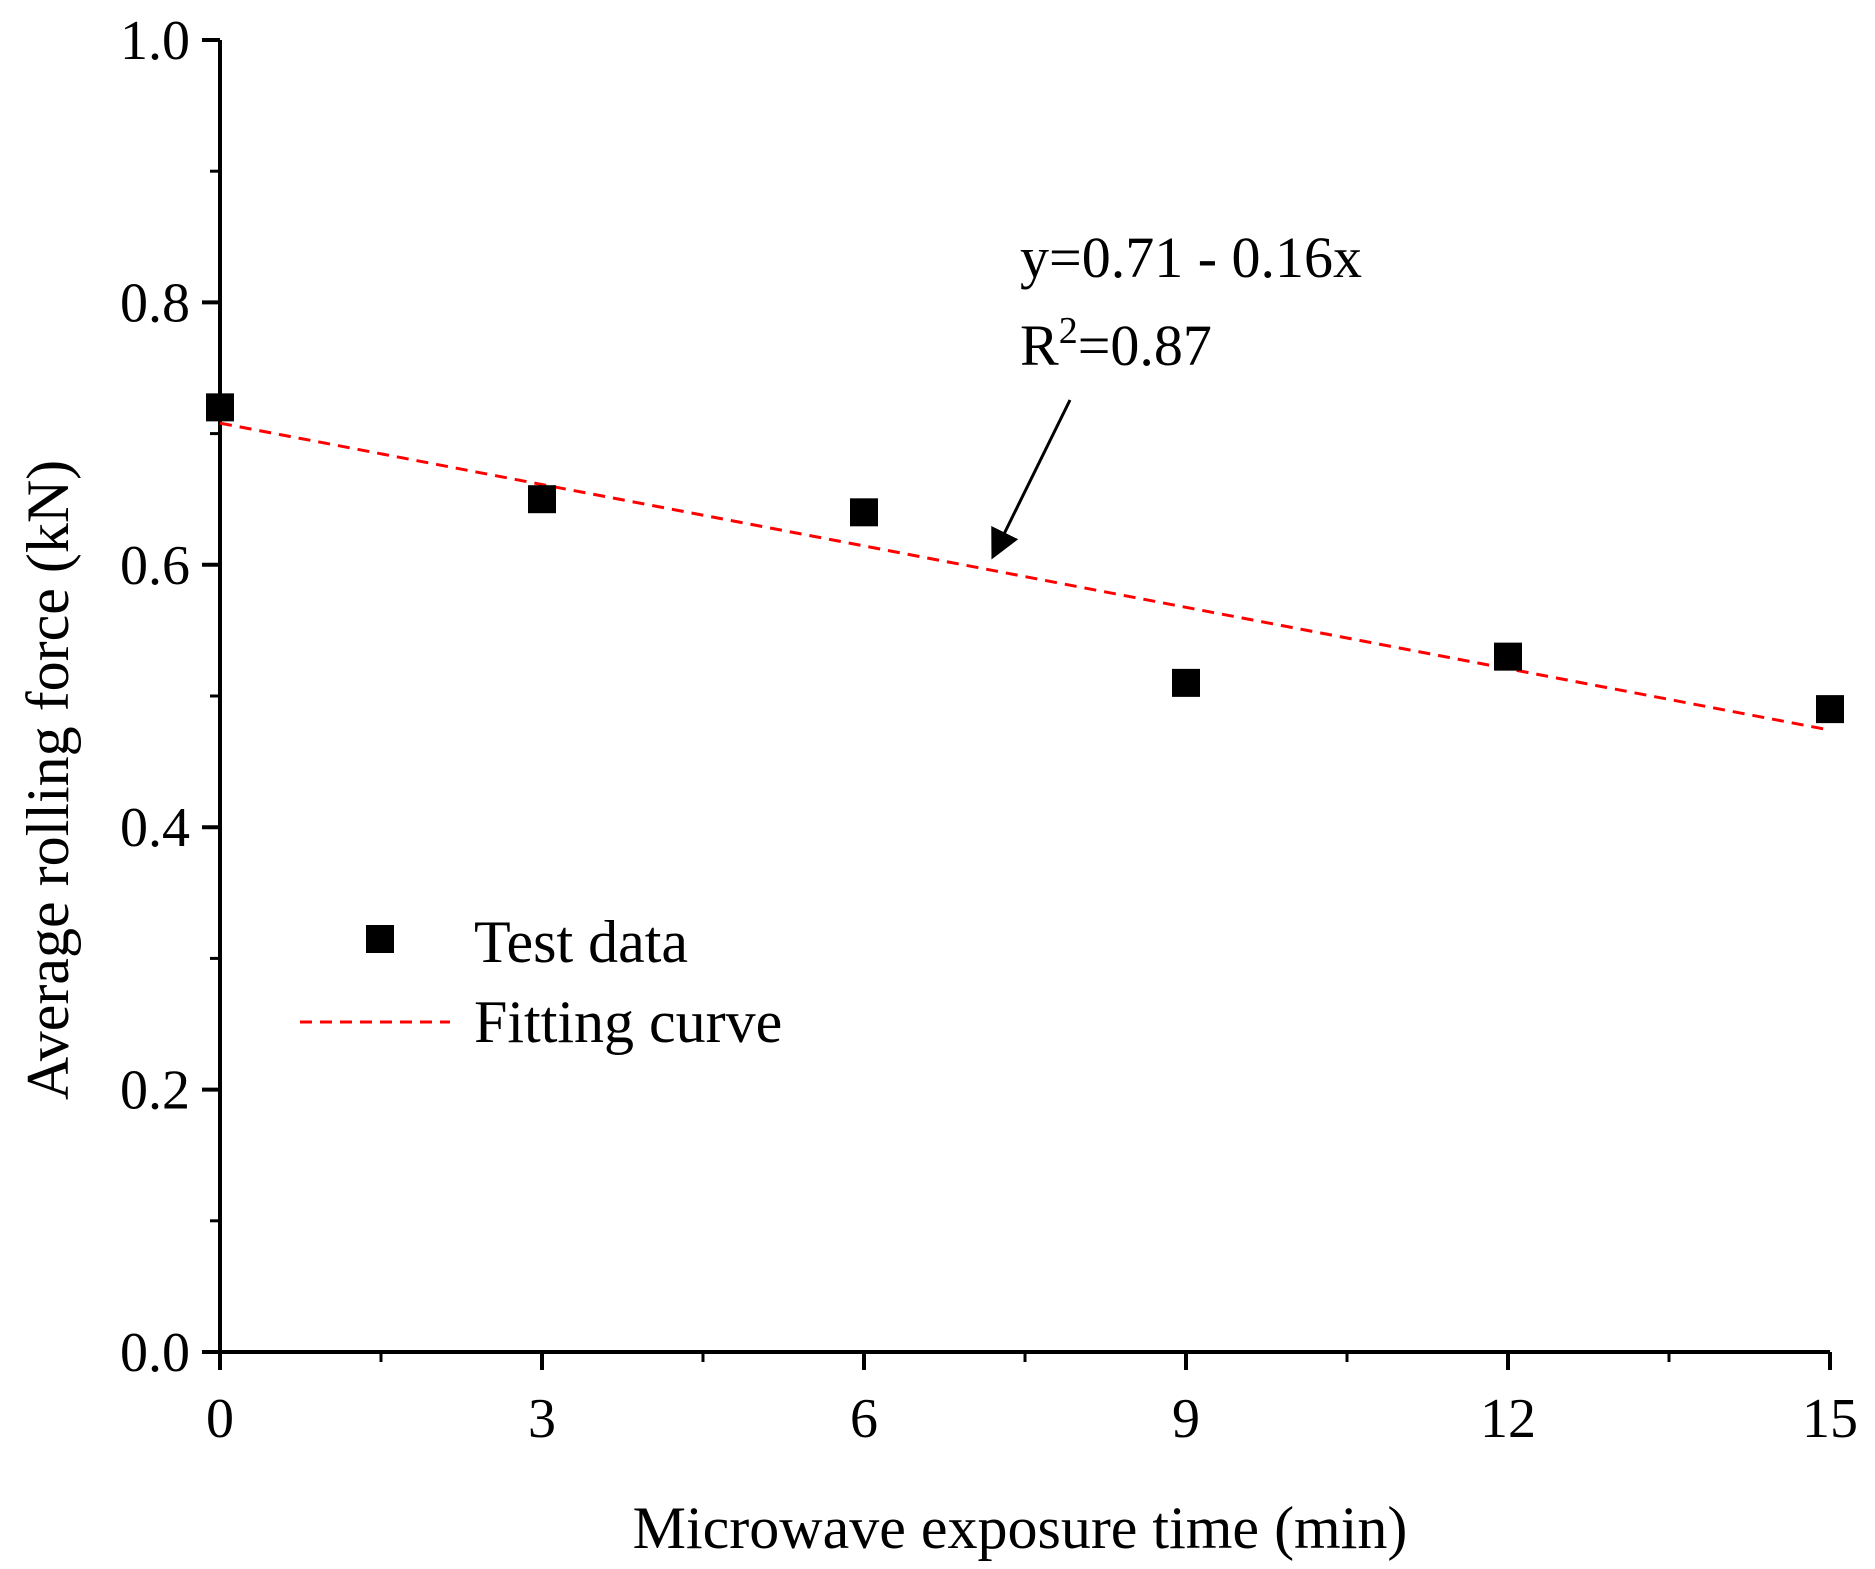 This screenshot has height=1569, width=1875. Describe the element at coordinates (541, 982) in the screenshot. I see `legend: Test data Fitting curve` at that location.